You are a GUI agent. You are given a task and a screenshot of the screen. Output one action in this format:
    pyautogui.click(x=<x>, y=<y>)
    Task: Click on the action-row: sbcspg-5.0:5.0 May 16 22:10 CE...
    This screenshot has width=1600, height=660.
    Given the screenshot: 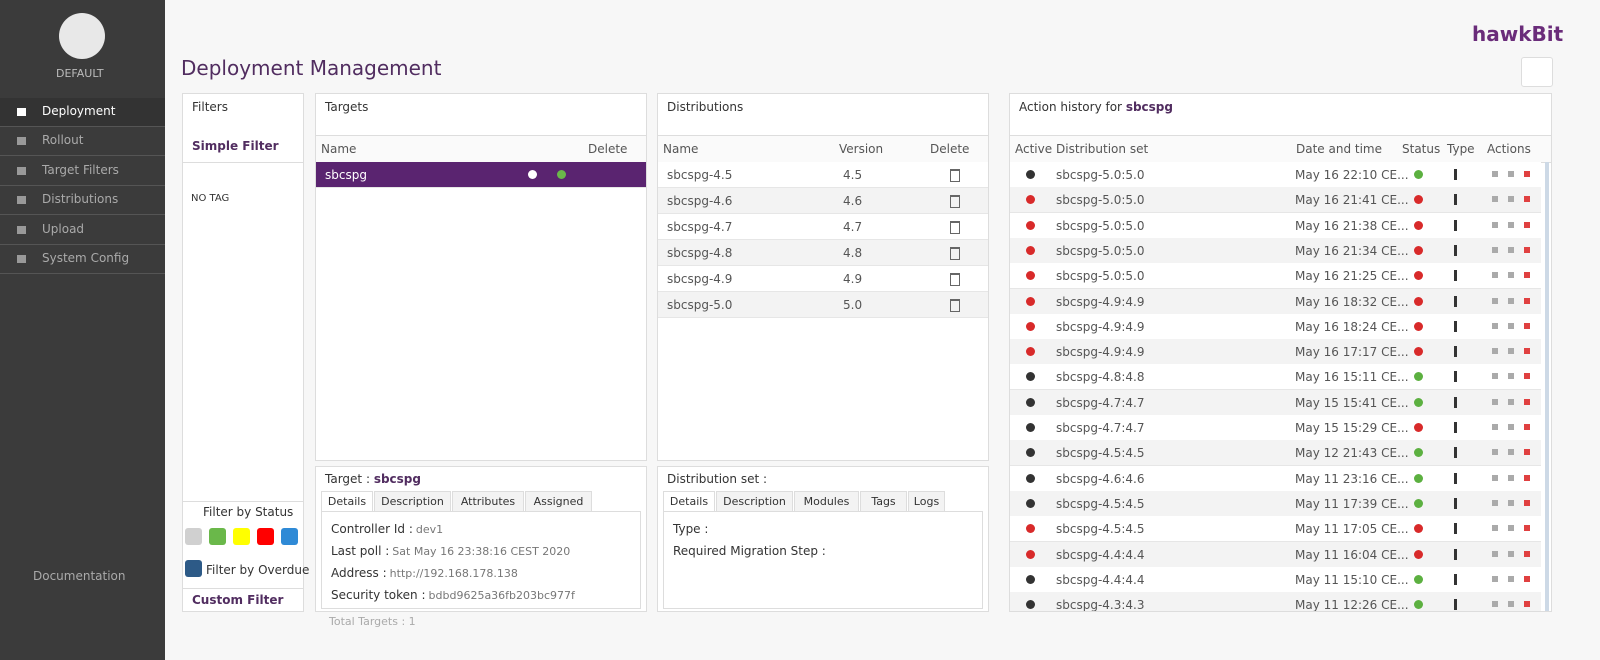 What is the action you would take?
    pyautogui.click(x=1275, y=175)
    